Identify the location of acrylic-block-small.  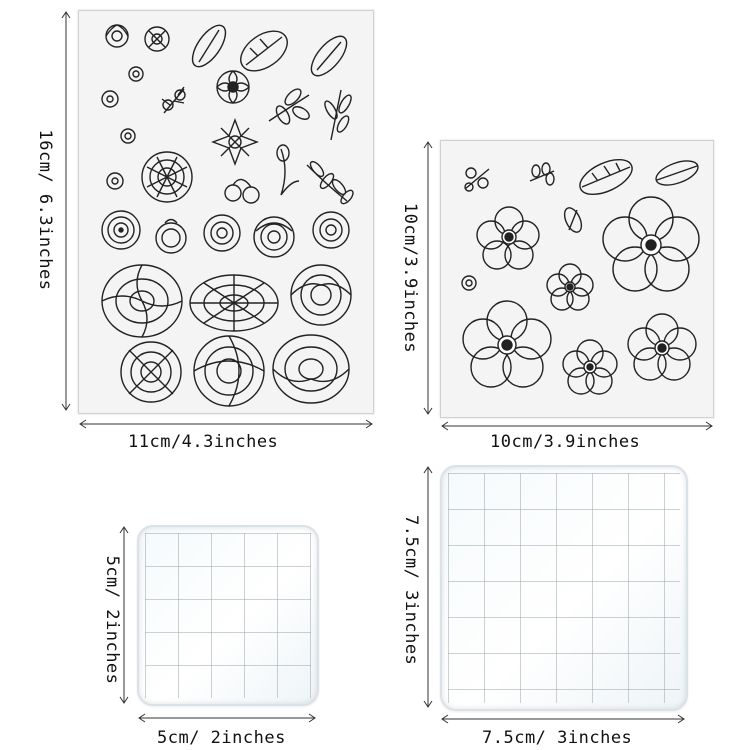
(228, 615).